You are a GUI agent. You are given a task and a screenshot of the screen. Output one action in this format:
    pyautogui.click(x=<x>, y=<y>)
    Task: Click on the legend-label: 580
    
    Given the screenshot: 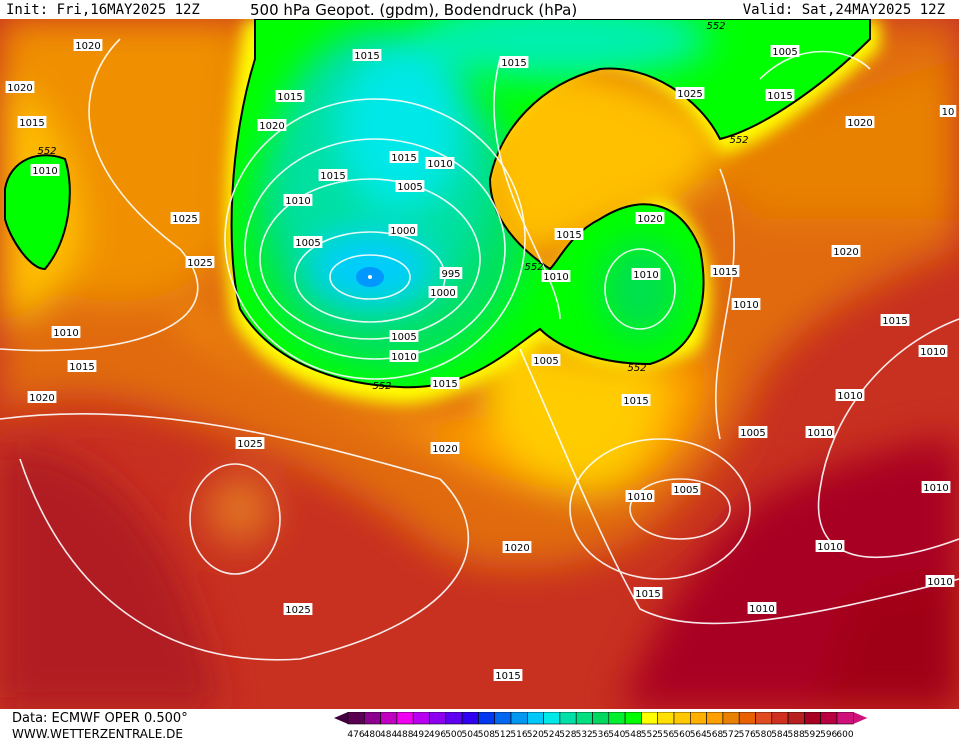 What is the action you would take?
    pyautogui.click(x=763, y=735)
    